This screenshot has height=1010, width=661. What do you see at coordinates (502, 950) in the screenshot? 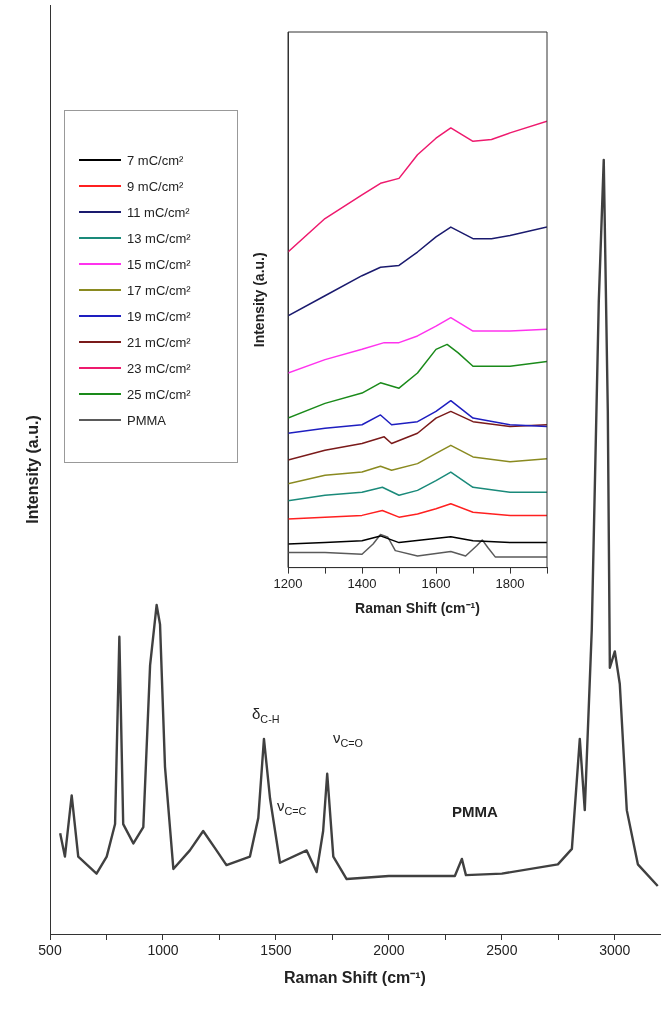
I see `x-tick-label: 2500` at bounding box center [502, 950].